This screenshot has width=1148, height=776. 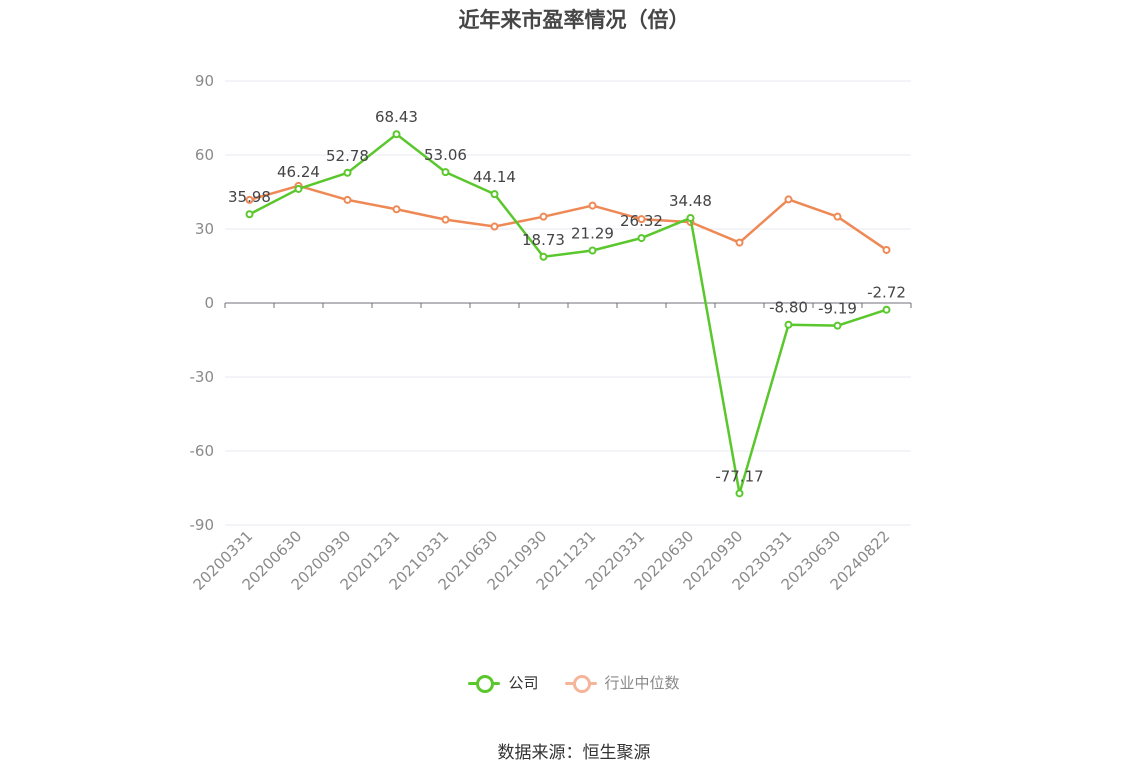 I want to click on data-label-company: 44.14, so click(x=494, y=177).